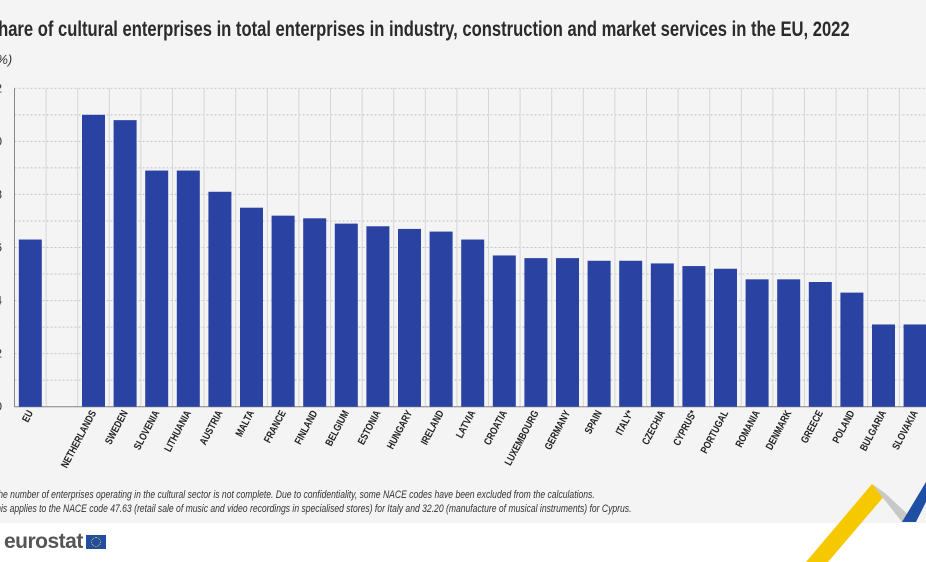 This screenshot has width=926, height=562. I want to click on x-tick-label: GREECE, so click(812, 427).